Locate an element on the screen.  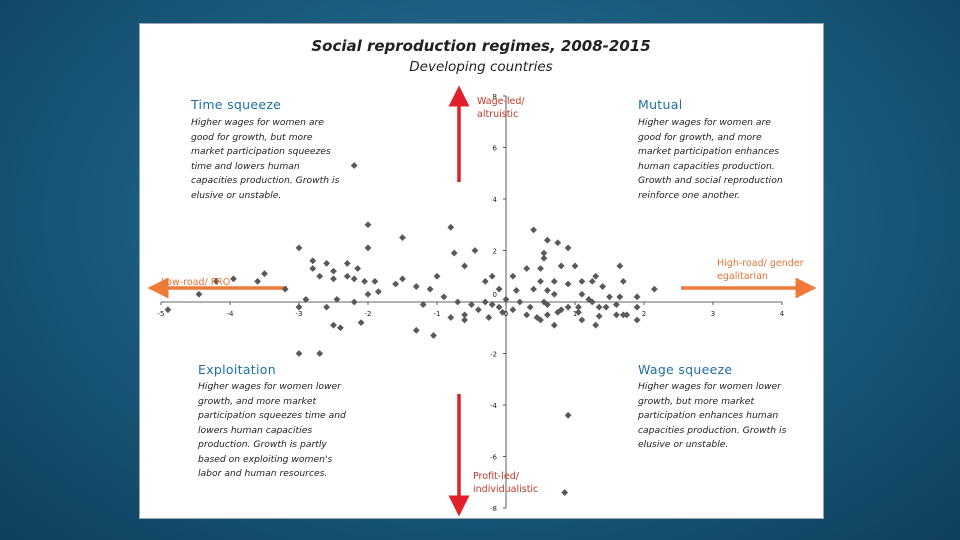
x-tick-label: 4 is located at coordinates (782, 314).